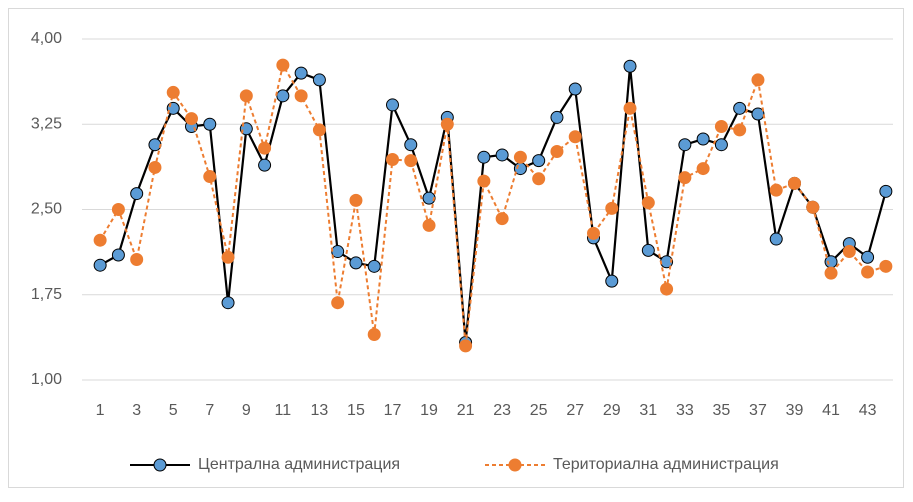 The image size is (913, 502). I want to click on x-tick-label: 29, so click(612, 410).